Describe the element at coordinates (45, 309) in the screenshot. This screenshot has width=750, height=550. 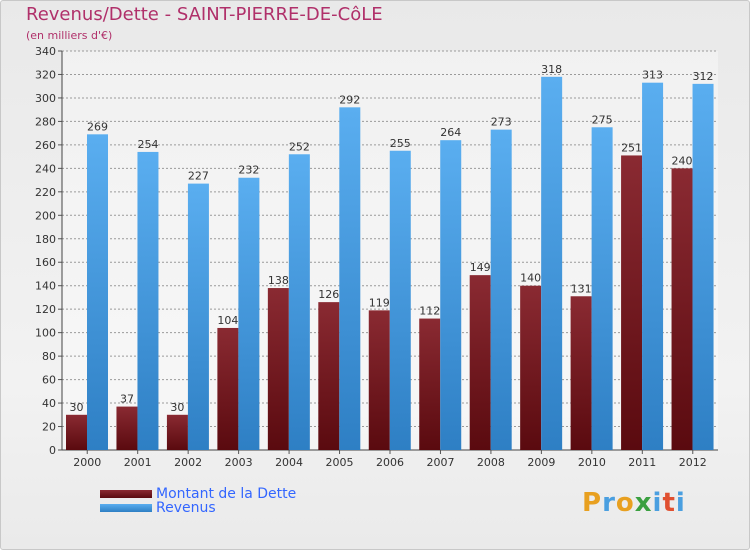
I see `y-tick-label: 120` at that location.